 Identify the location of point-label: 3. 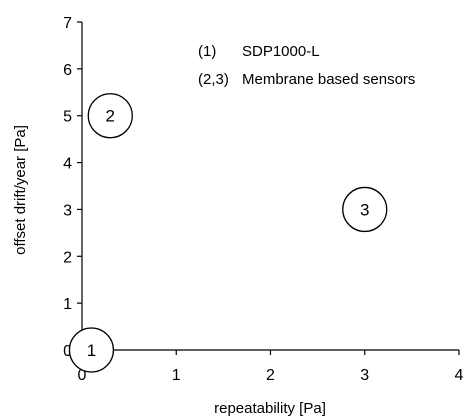
(364, 209).